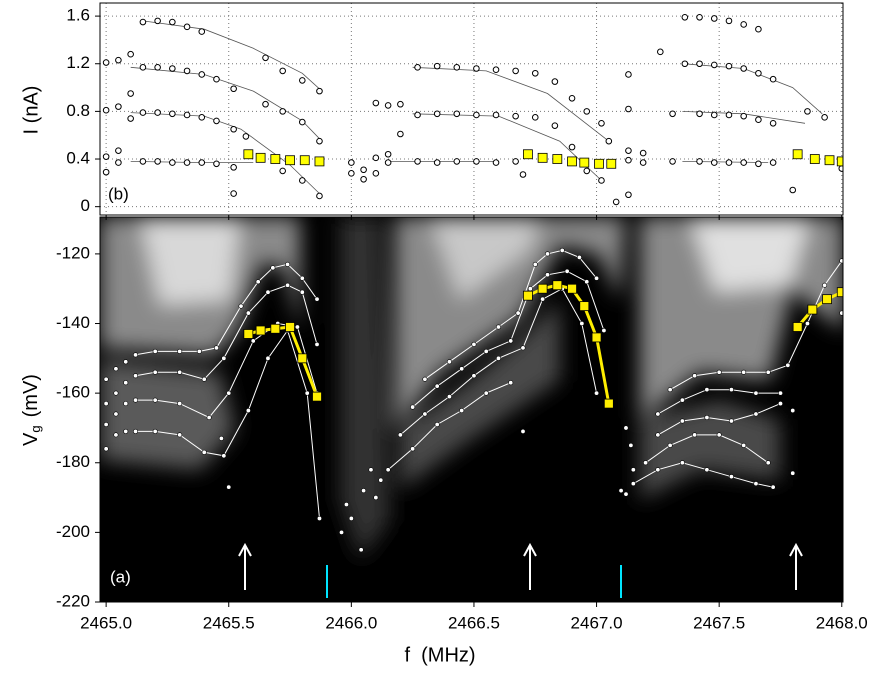  What do you see at coordinates (597, 622) in the screenshot?
I see `x-tick-label: 2467.0` at bounding box center [597, 622].